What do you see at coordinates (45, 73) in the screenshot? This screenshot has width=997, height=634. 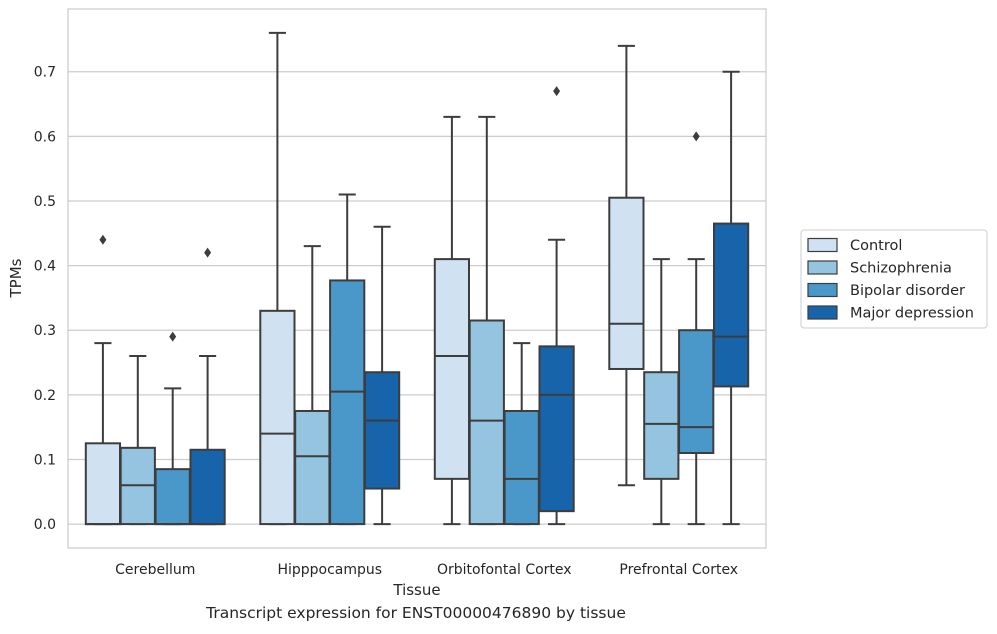 I see `y-tick-label: 0.7` at bounding box center [45, 73].